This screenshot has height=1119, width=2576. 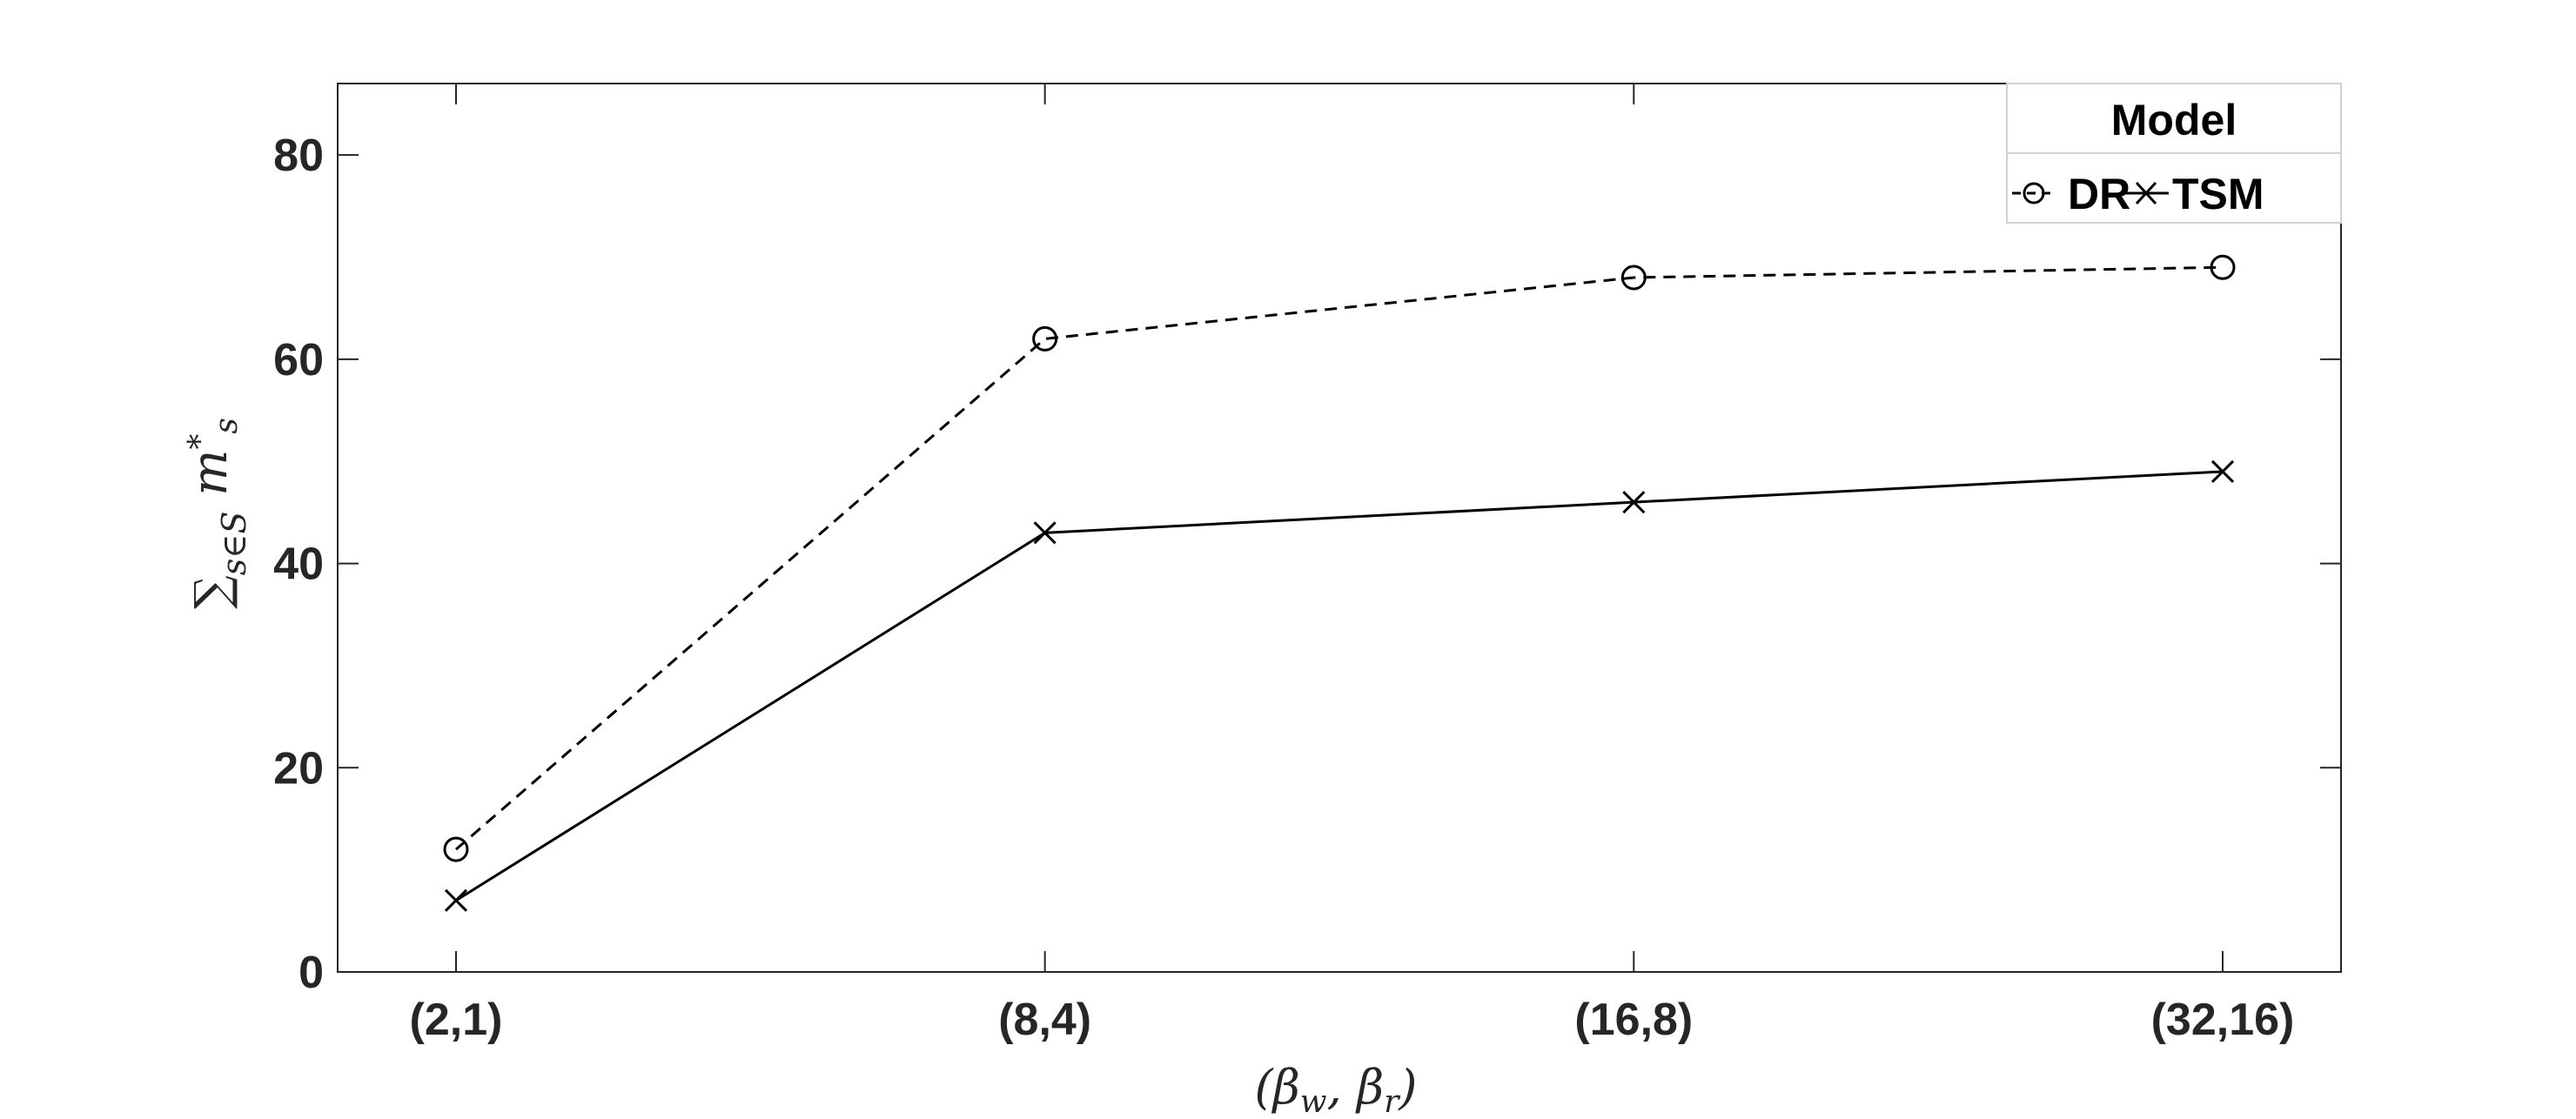 What do you see at coordinates (2218, 194) in the screenshot?
I see `legend-label-tsm: TSM` at bounding box center [2218, 194].